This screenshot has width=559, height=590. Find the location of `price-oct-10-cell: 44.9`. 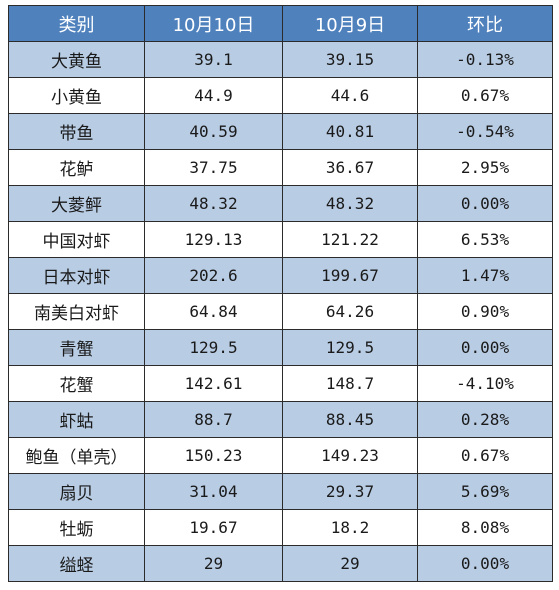

price-oct-10-cell: 44.9 is located at coordinates (213, 95).